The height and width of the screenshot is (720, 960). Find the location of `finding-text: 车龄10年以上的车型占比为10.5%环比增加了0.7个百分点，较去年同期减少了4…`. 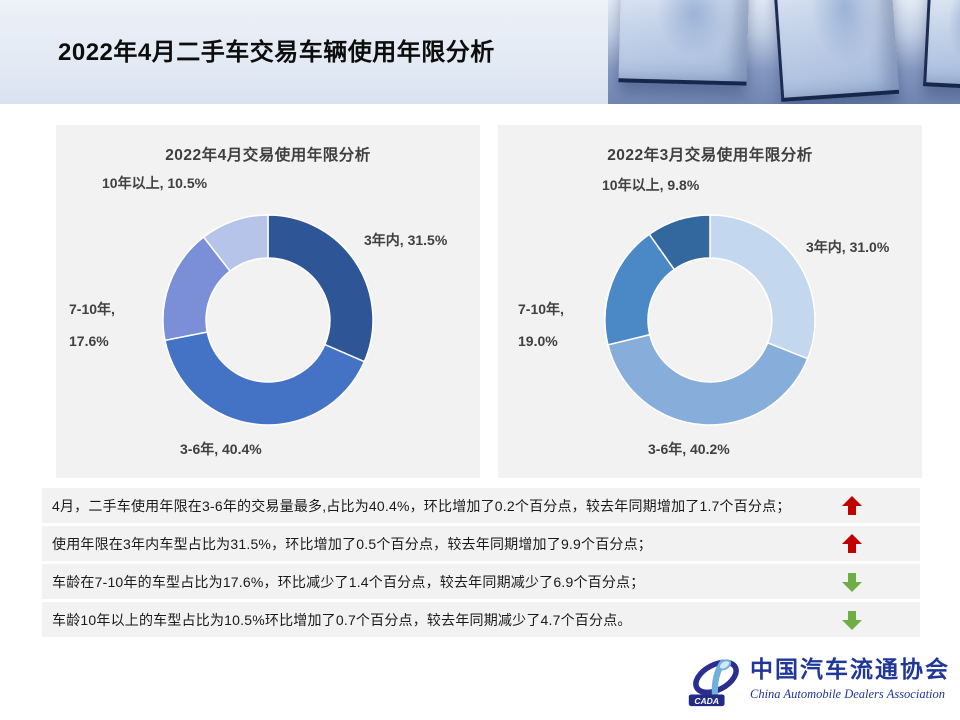

finding-text: 车龄10年以上的车型占比为10.5%环比增加了0.7个百分点，较去年同期减少了4… is located at coordinates (342, 619).